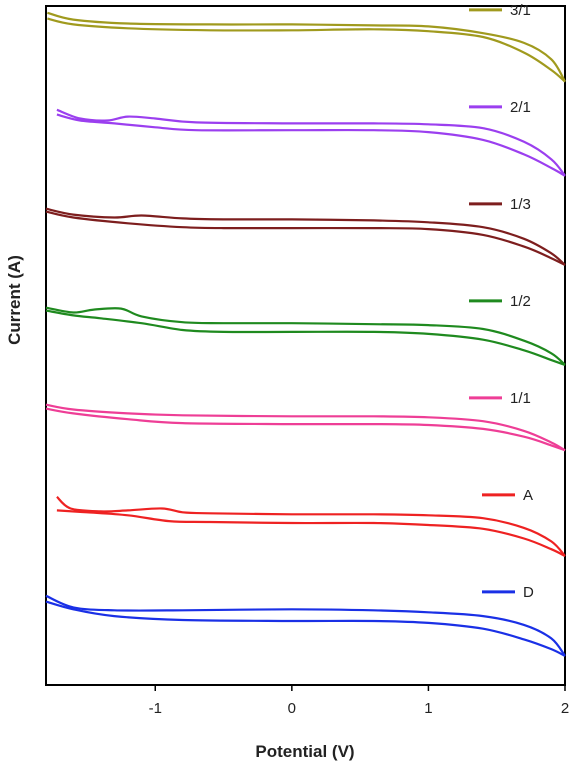 The image size is (569, 770). What do you see at coordinates (428, 708) in the screenshot?
I see `x-tick-label: 1` at bounding box center [428, 708].